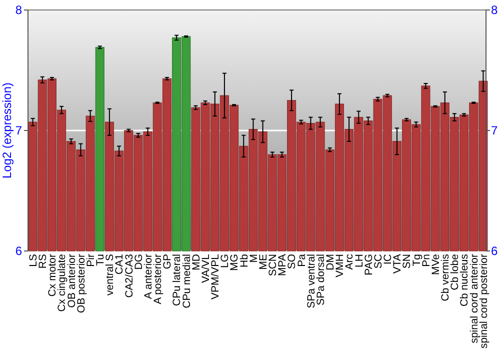  Describe the element at coordinates (292, 262) in the screenshot. I see `x-tick-label: SO` at that location.